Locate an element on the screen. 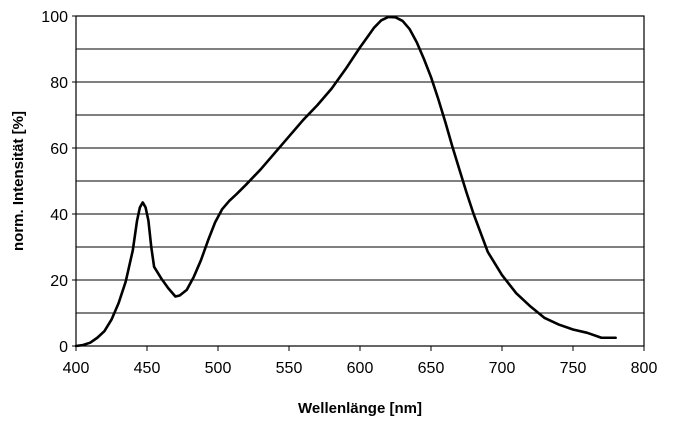 The width and height of the screenshot is (683, 421). y-tick-label: 20 is located at coordinates (59, 281).